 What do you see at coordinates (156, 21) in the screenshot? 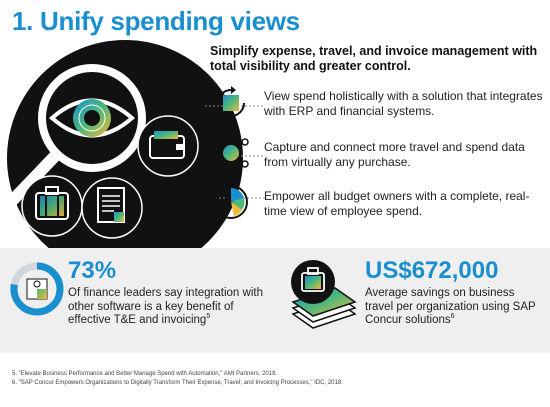
I see `page-title: 1. Unify spending views` at bounding box center [156, 21].